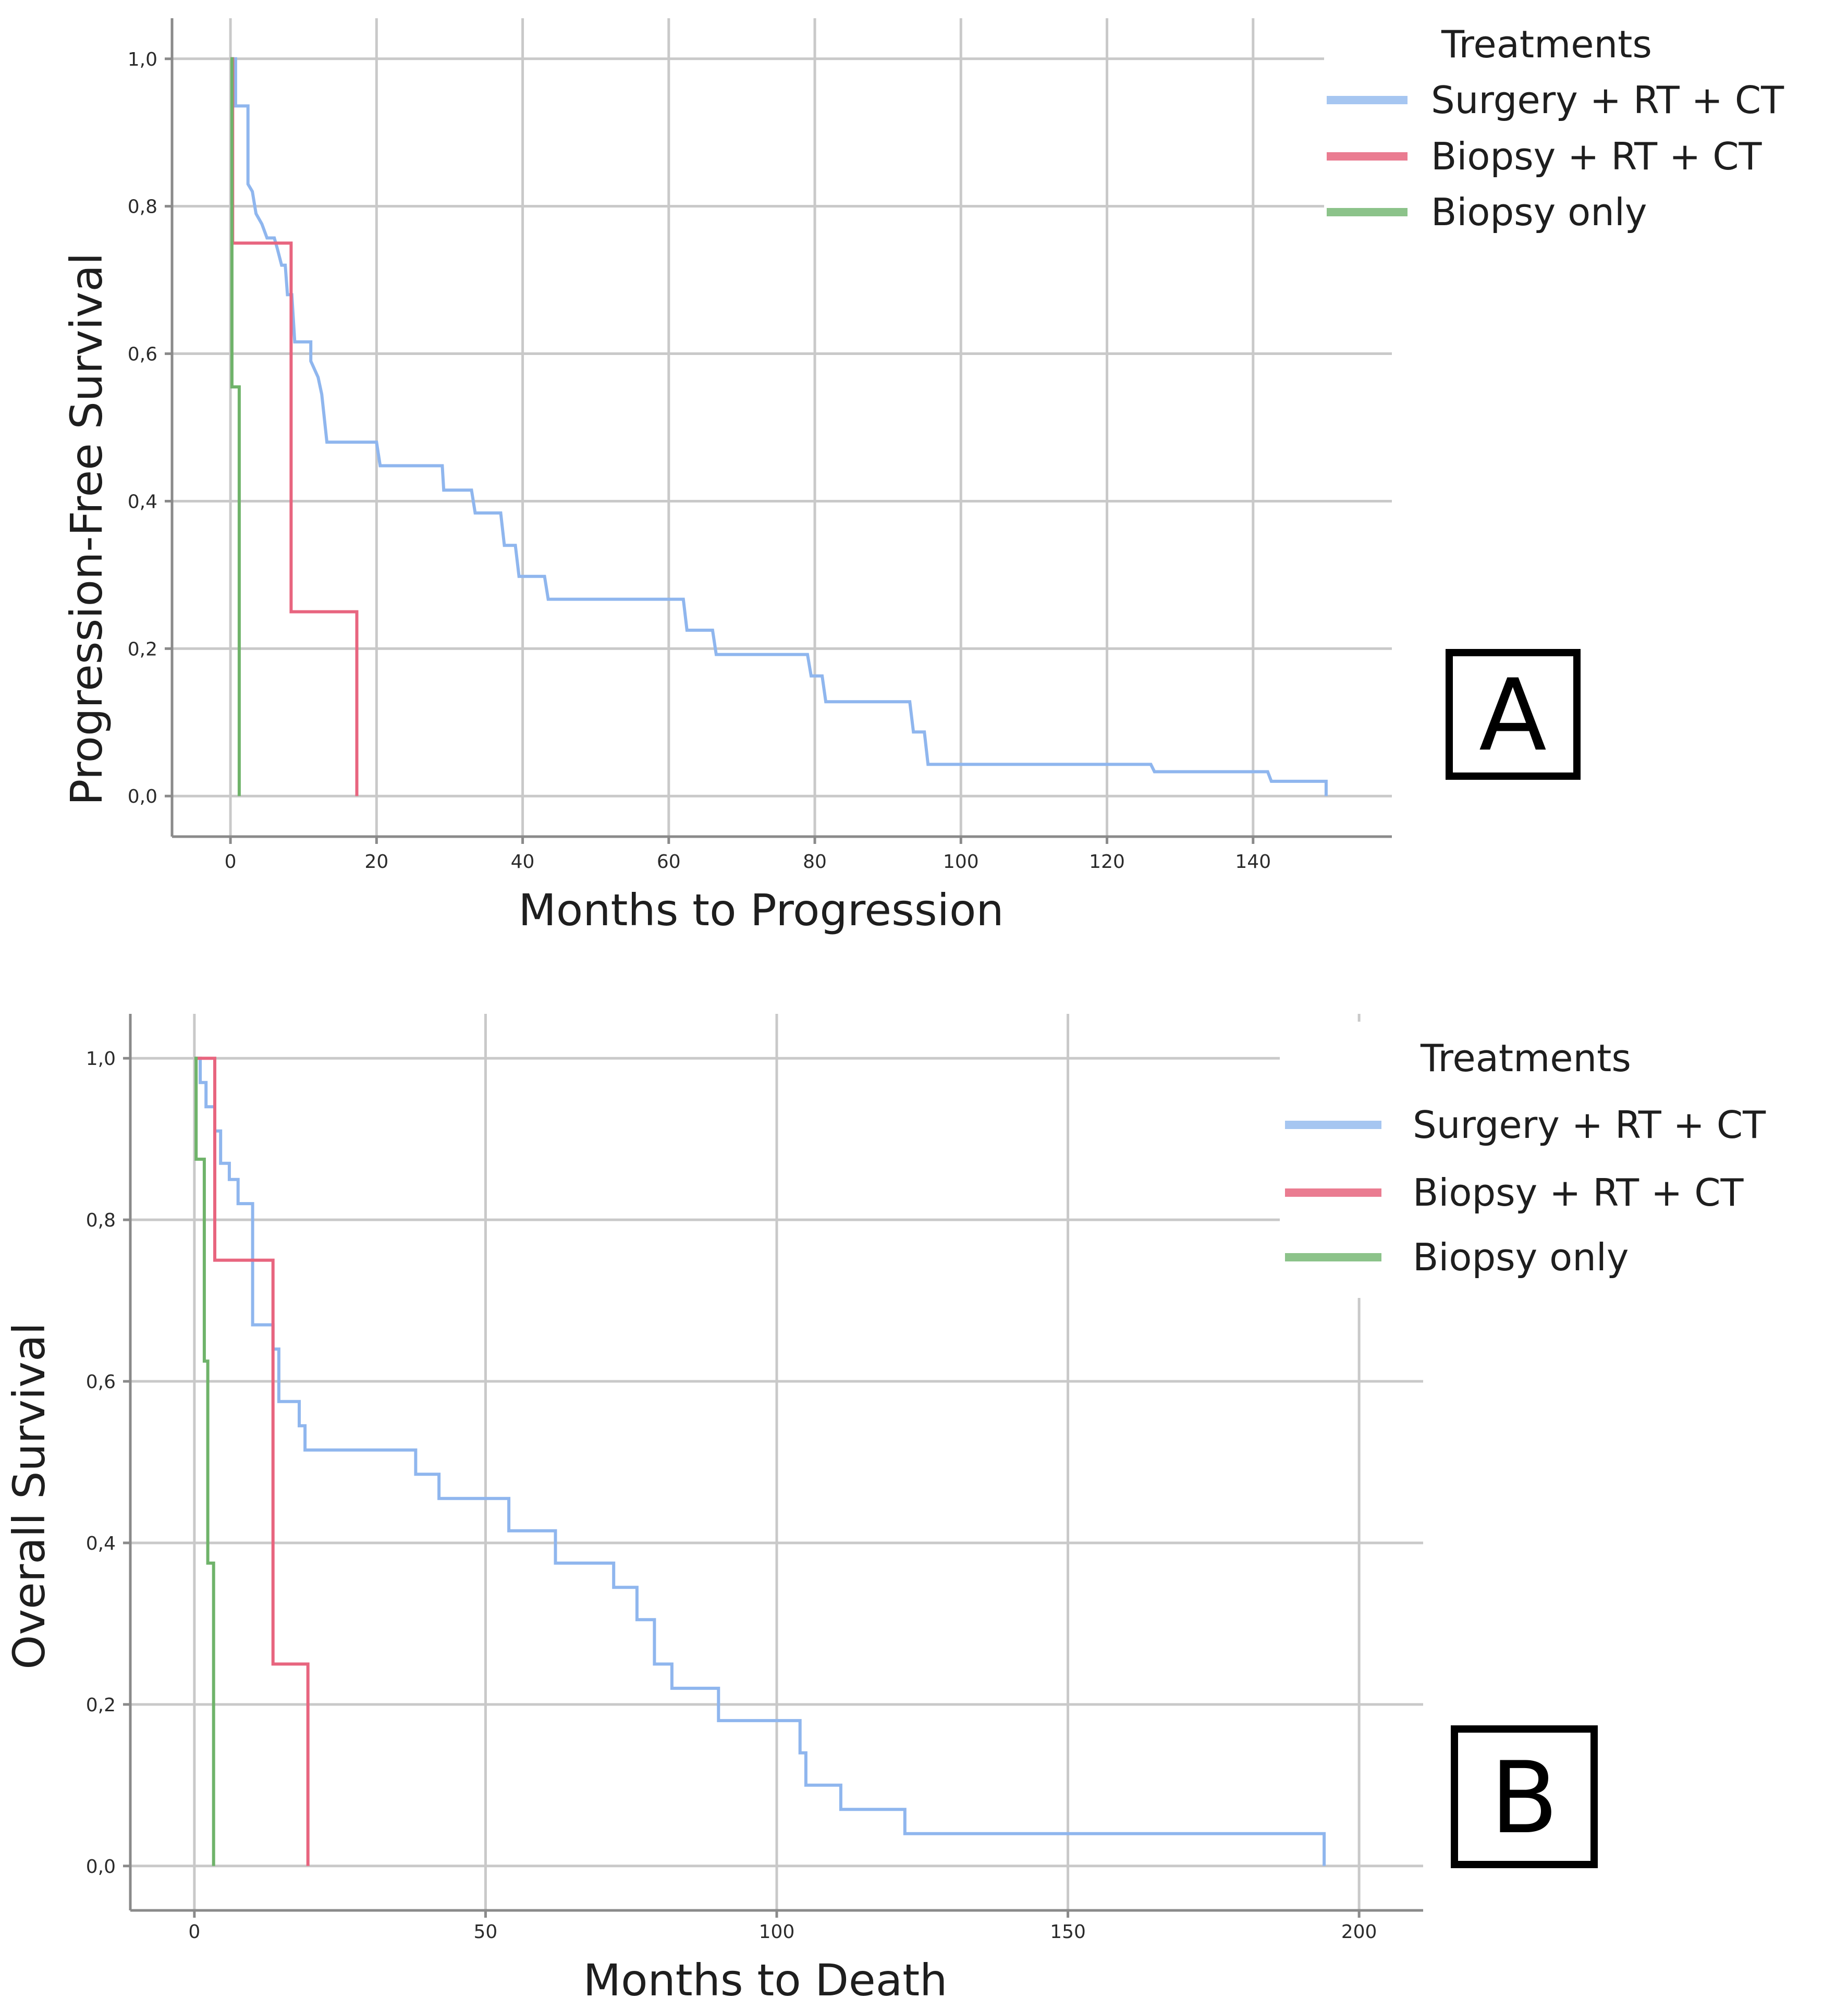  Describe the element at coordinates (1539, 212) in the screenshot. I see `panel-a-legend-label-biopsy-only: Biopsy only` at that location.